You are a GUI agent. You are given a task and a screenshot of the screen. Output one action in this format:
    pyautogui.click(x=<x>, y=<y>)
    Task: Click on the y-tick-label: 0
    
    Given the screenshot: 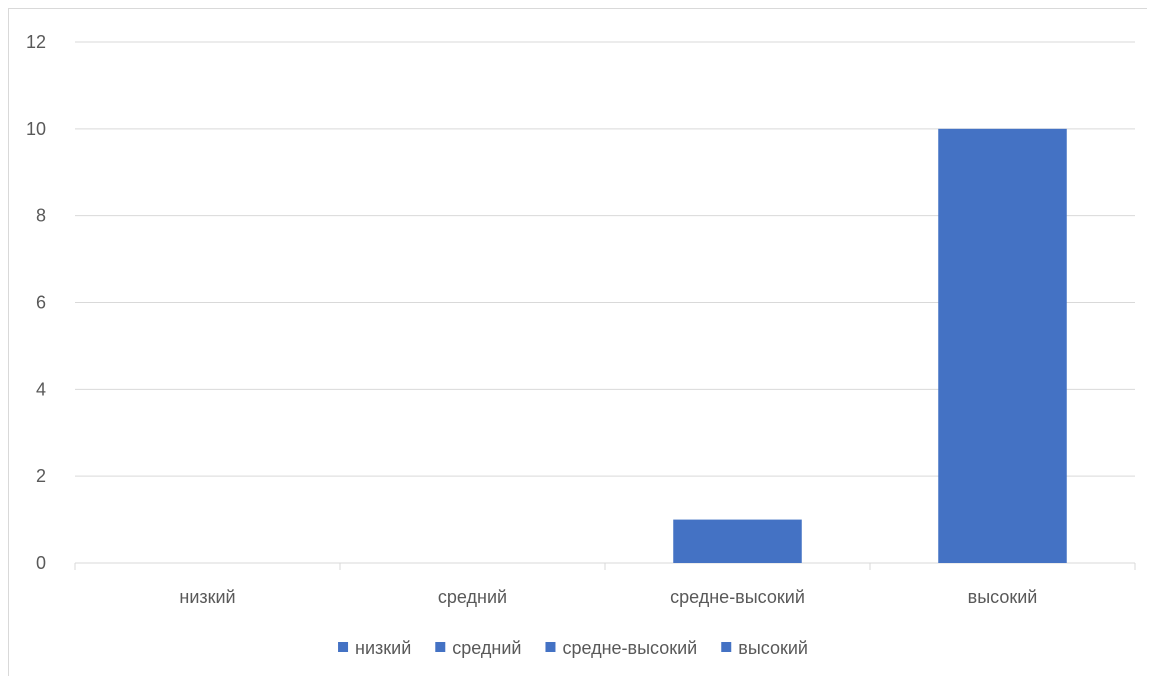 What is the action you would take?
    pyautogui.click(x=41, y=563)
    